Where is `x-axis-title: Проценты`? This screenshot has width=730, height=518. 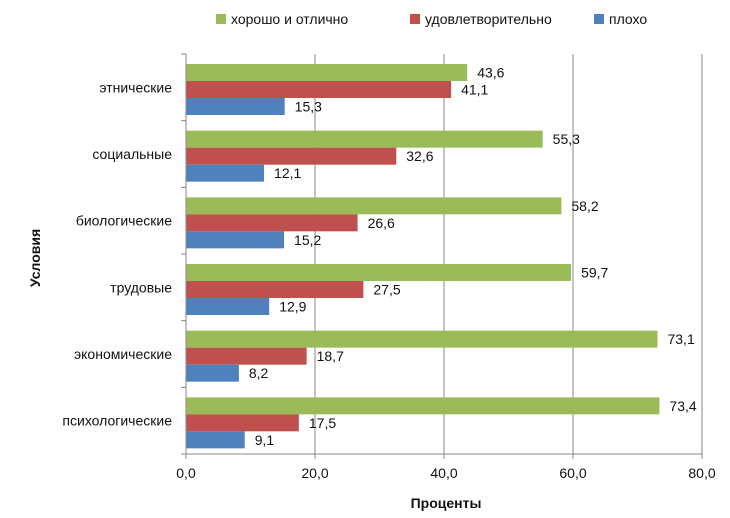 x-axis-title: Проценты is located at coordinates (446, 503).